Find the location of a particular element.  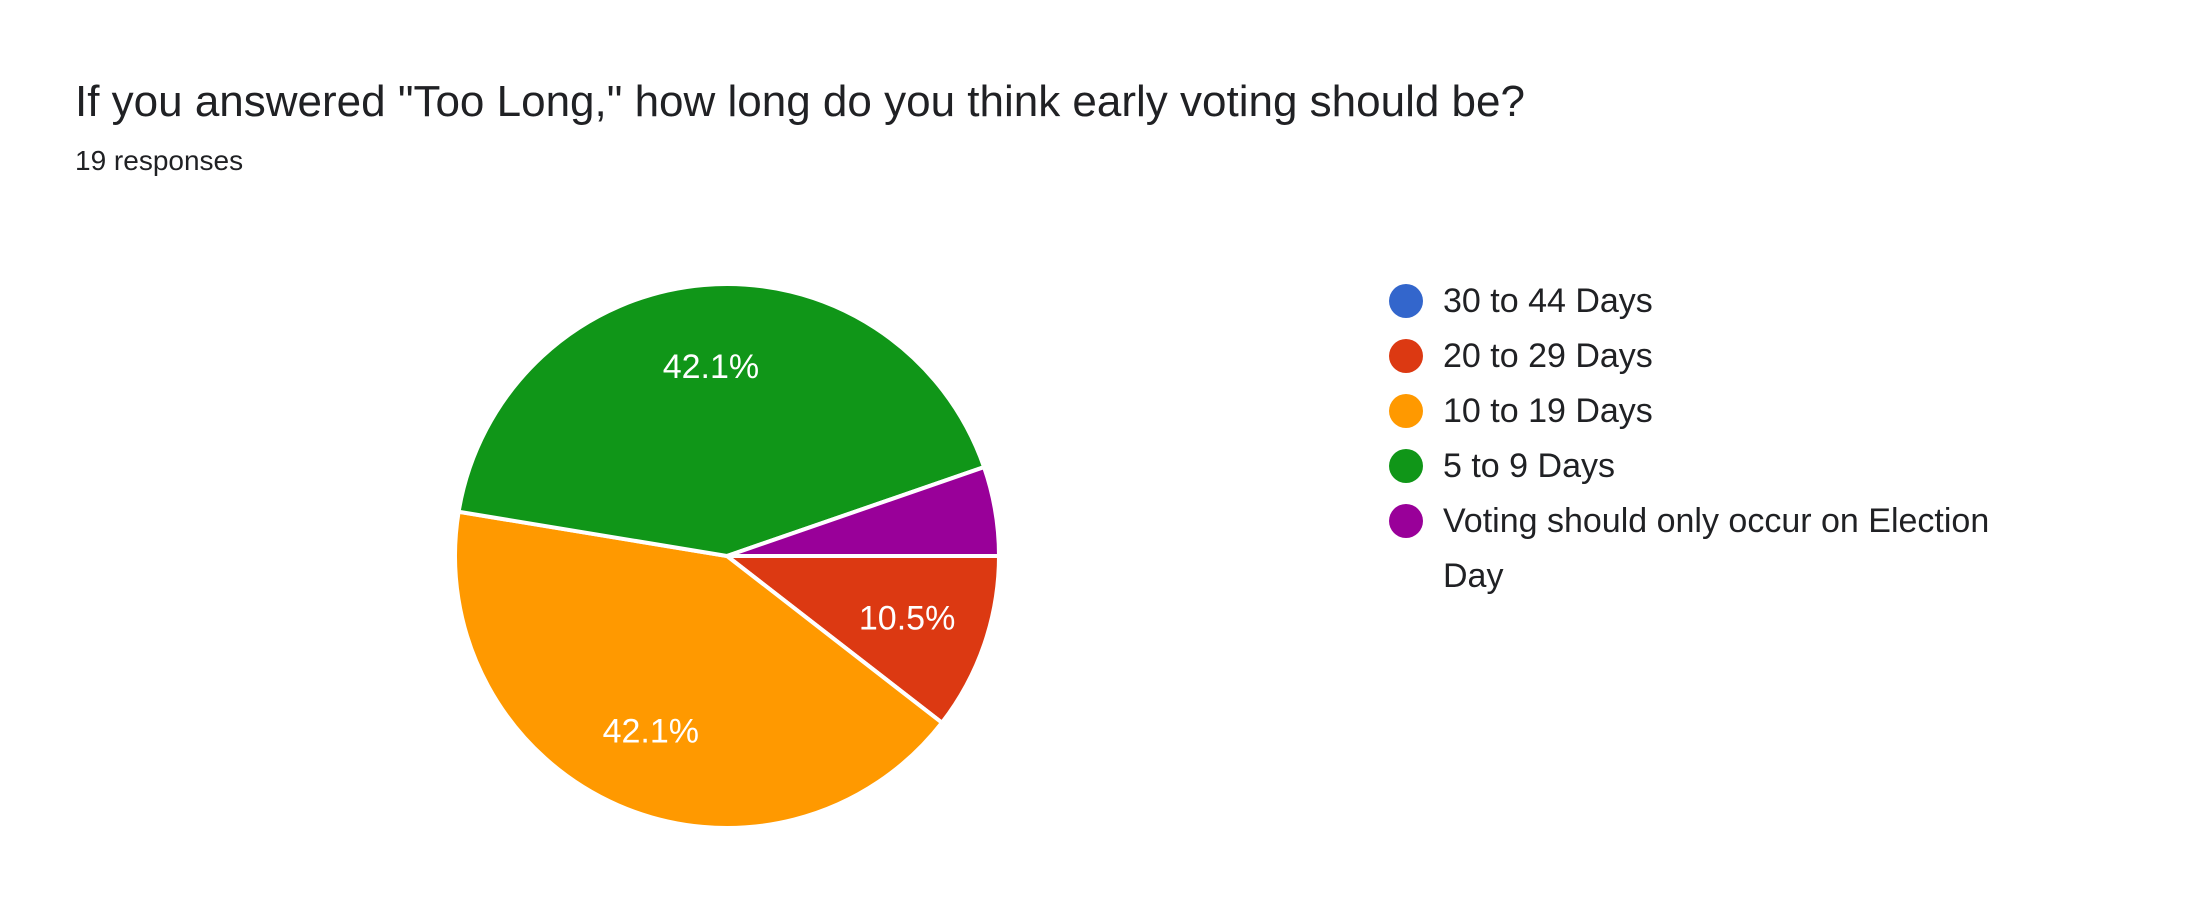

legend-item: 10 to 19 Days is located at coordinates (1706, 411).